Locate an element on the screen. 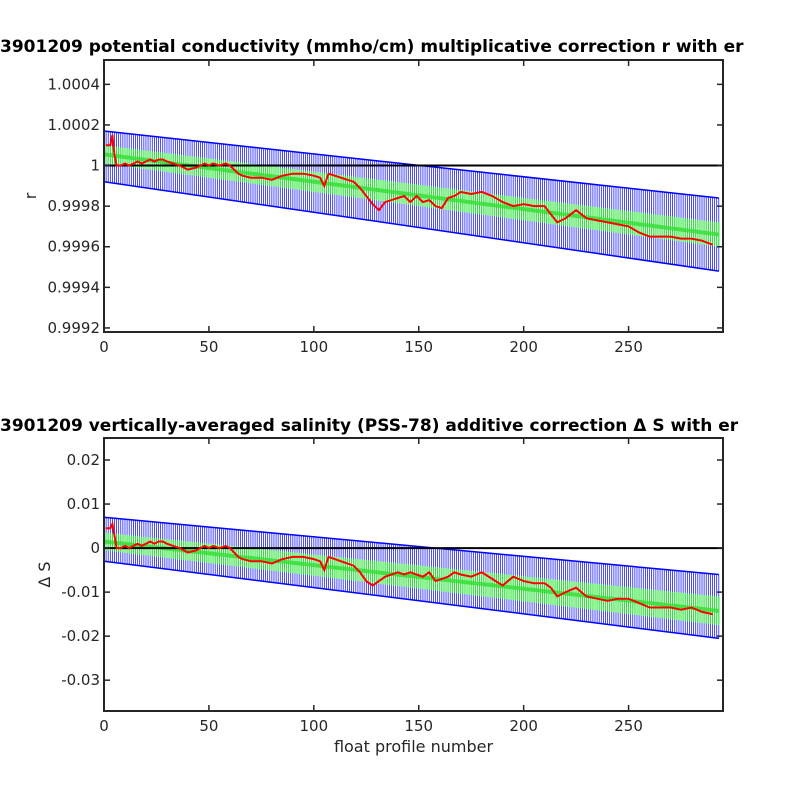  y-tick-label: 0.9992 is located at coordinates (74, 328).